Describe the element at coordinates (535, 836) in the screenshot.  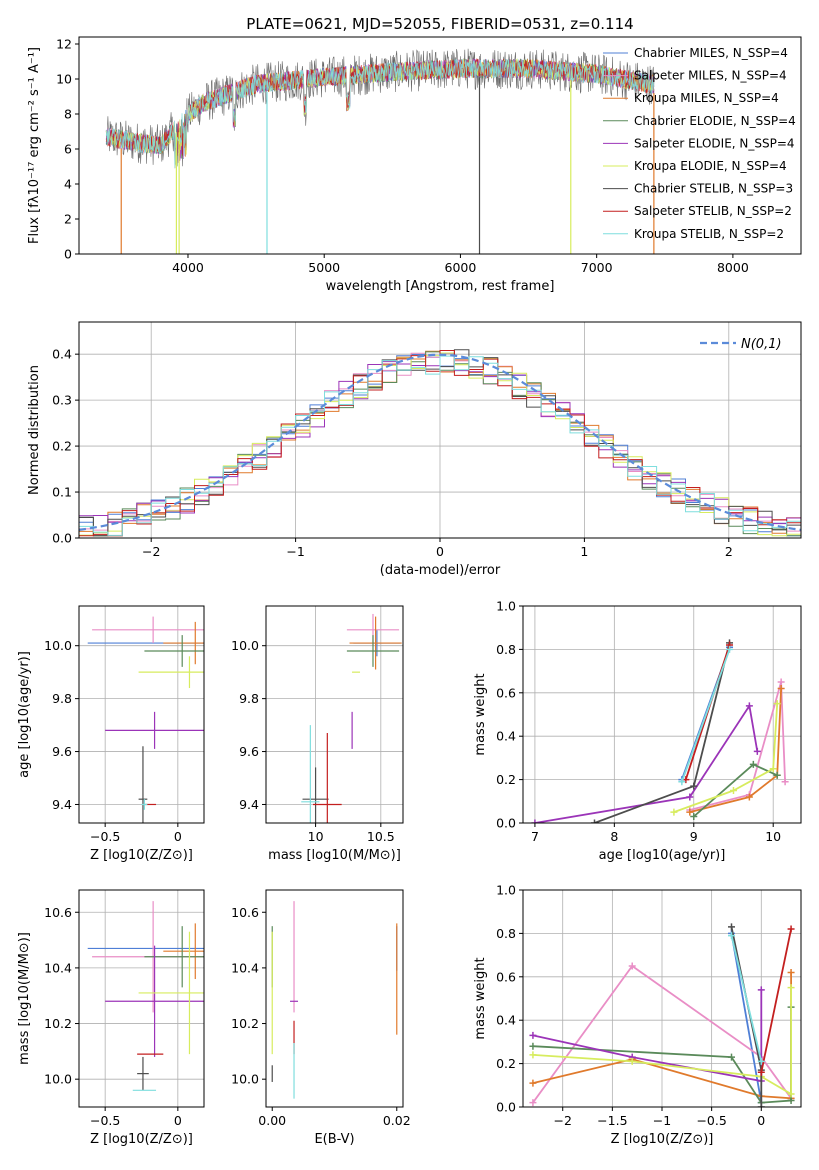
I see `xtick-label: 7` at that location.